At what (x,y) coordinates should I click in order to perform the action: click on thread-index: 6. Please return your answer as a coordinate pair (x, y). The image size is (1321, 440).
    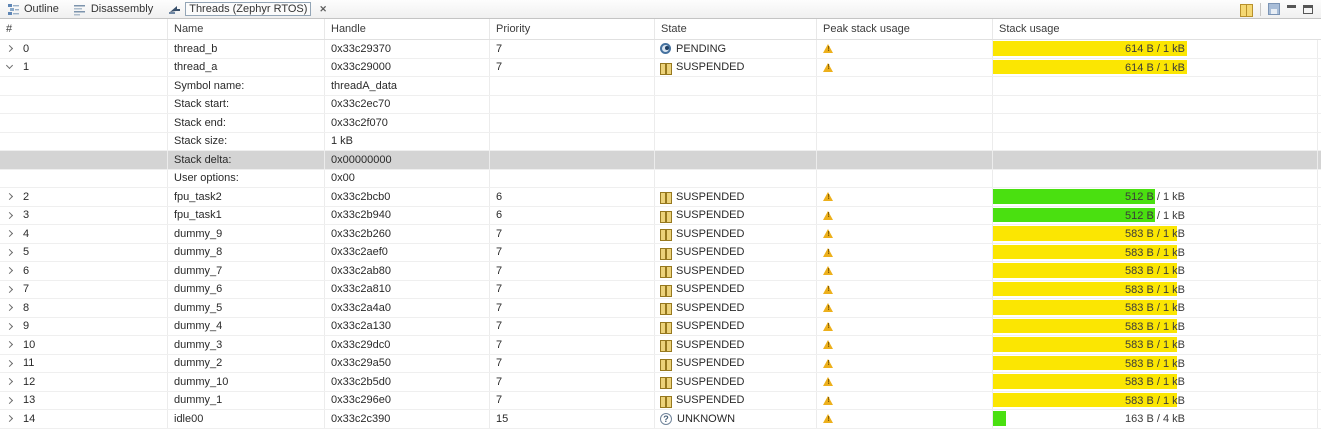
    Looking at the image, I should click on (26, 270).